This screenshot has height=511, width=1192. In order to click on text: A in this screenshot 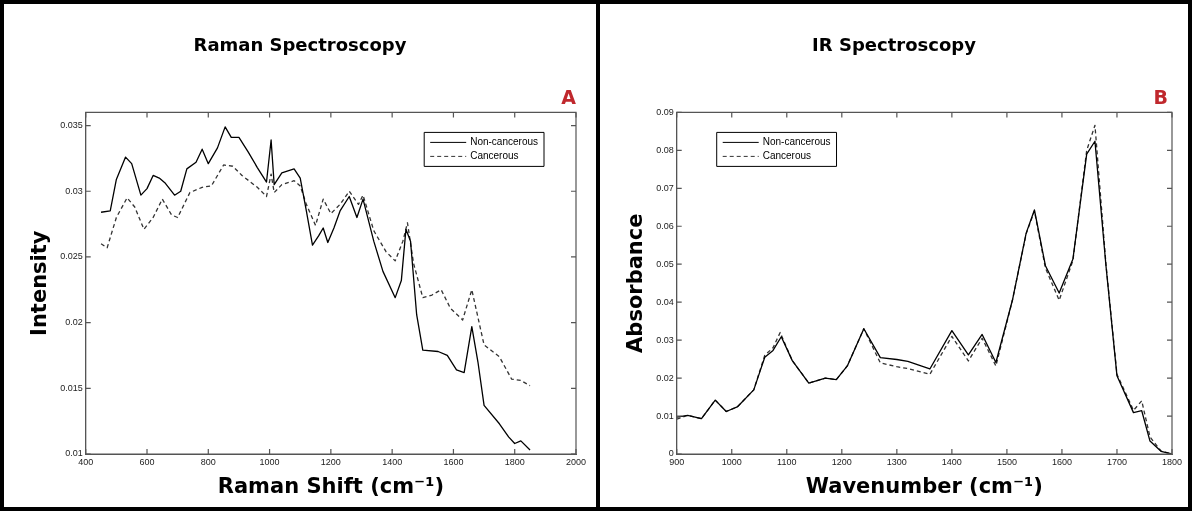, I will do `click(568, 97)`.